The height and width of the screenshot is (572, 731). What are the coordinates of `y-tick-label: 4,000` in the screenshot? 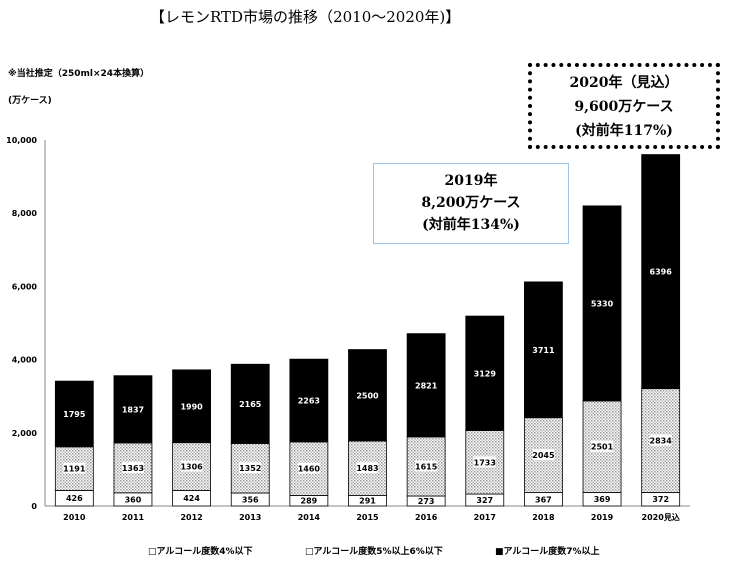 It's located at (25, 360).